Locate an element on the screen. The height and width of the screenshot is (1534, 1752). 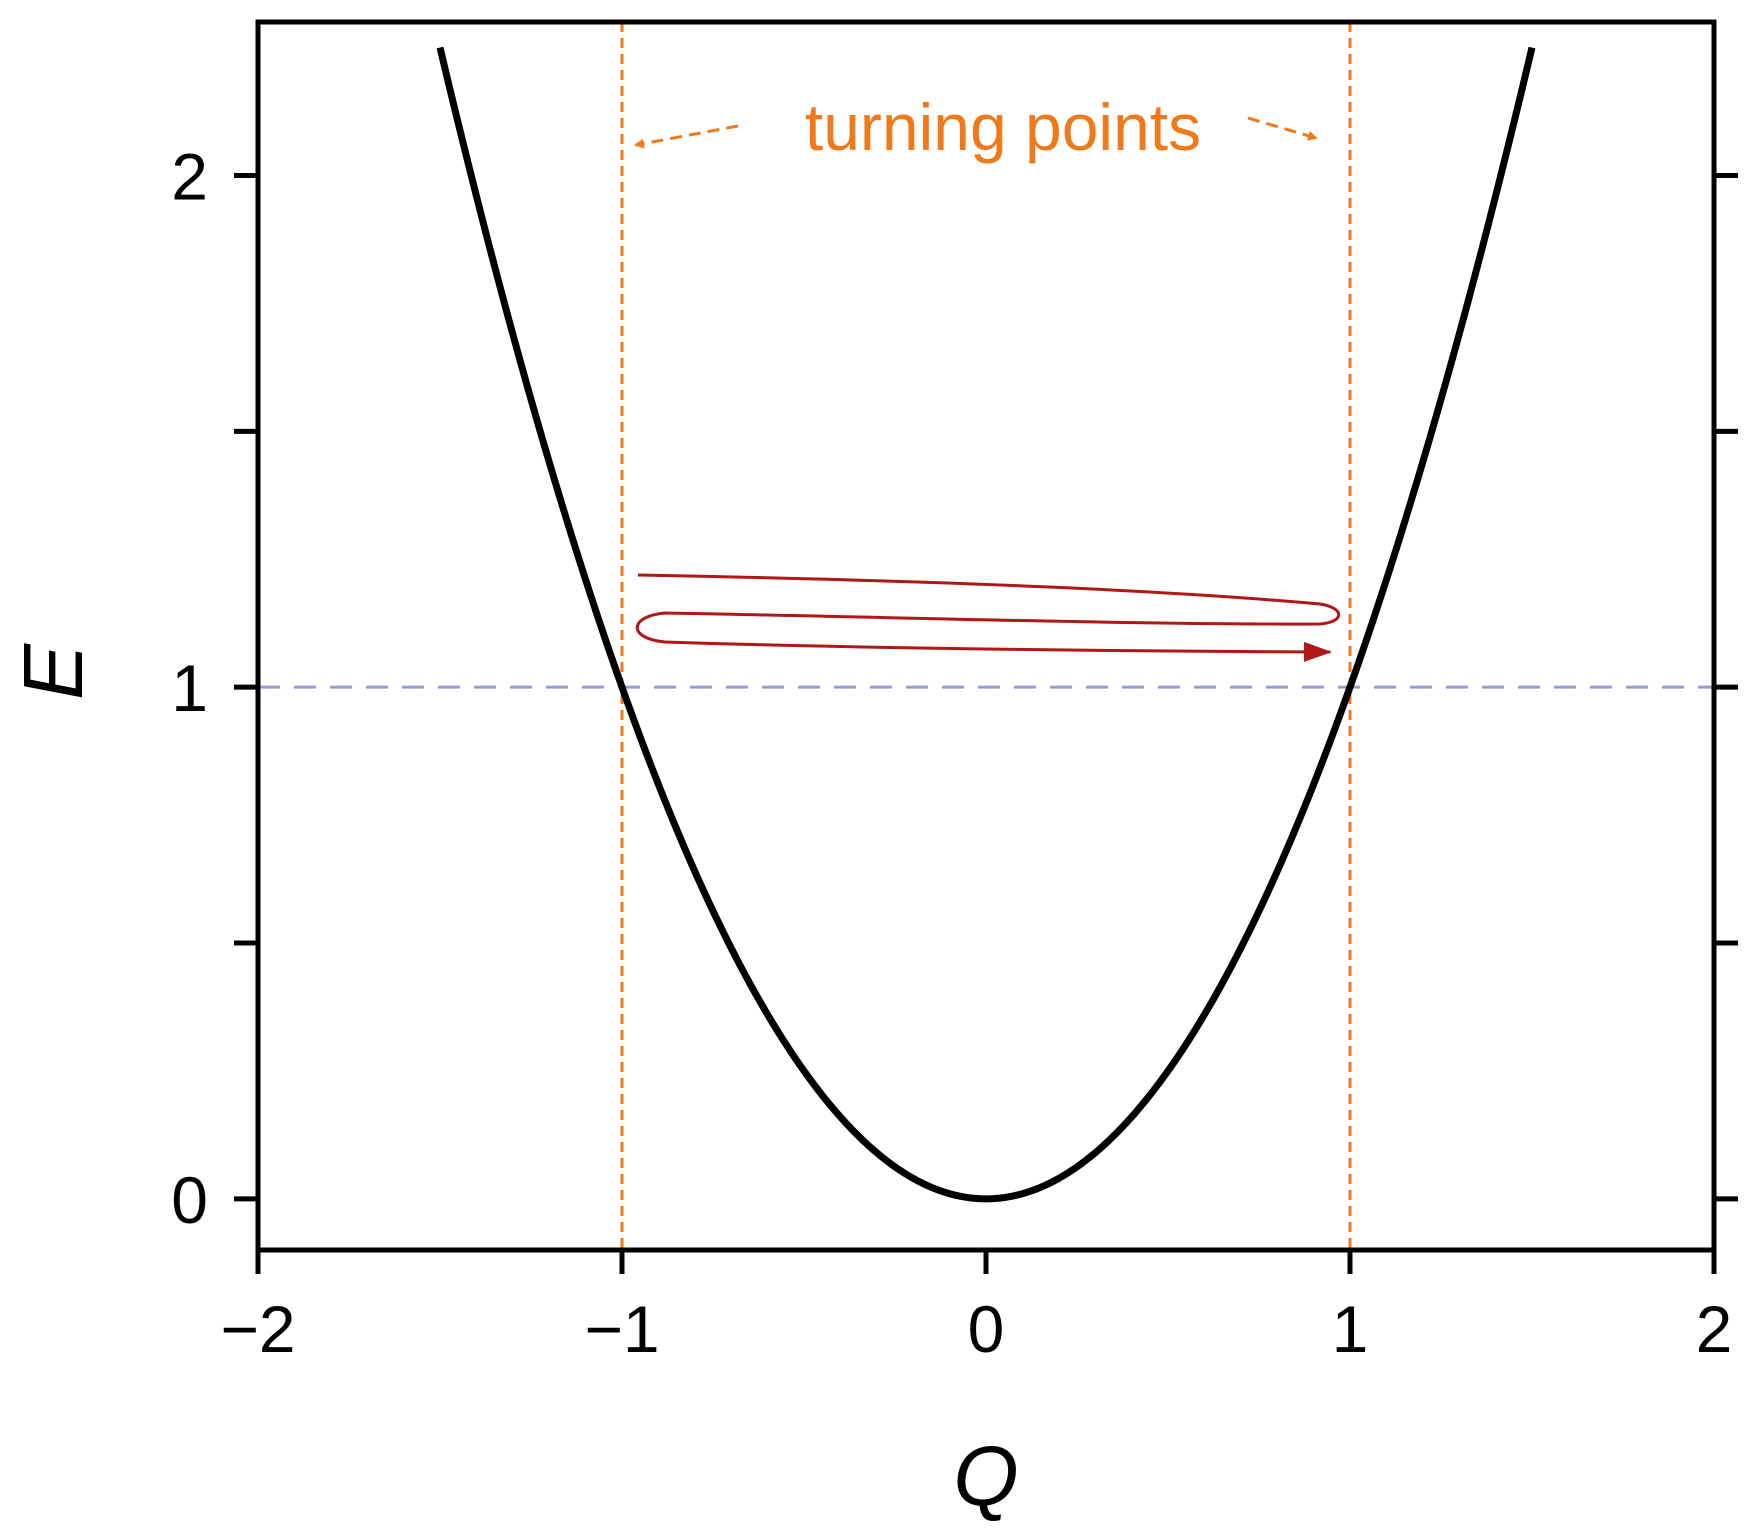
x-tick-label: −2 is located at coordinates (257, 1329).